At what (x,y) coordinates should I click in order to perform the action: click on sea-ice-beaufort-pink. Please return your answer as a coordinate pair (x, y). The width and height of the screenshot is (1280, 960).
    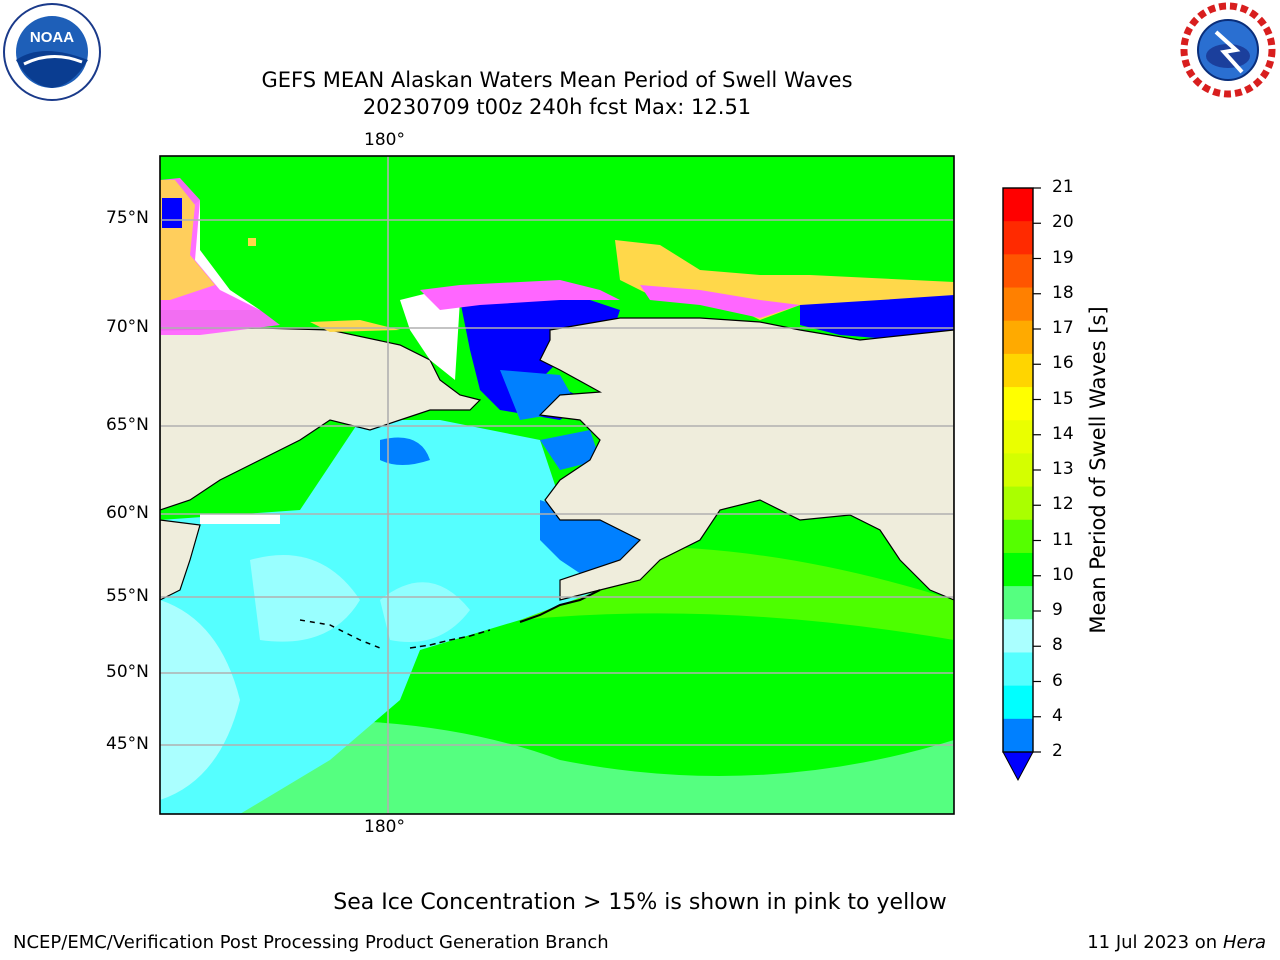
    Looking at the image, I should click on (720, 301).